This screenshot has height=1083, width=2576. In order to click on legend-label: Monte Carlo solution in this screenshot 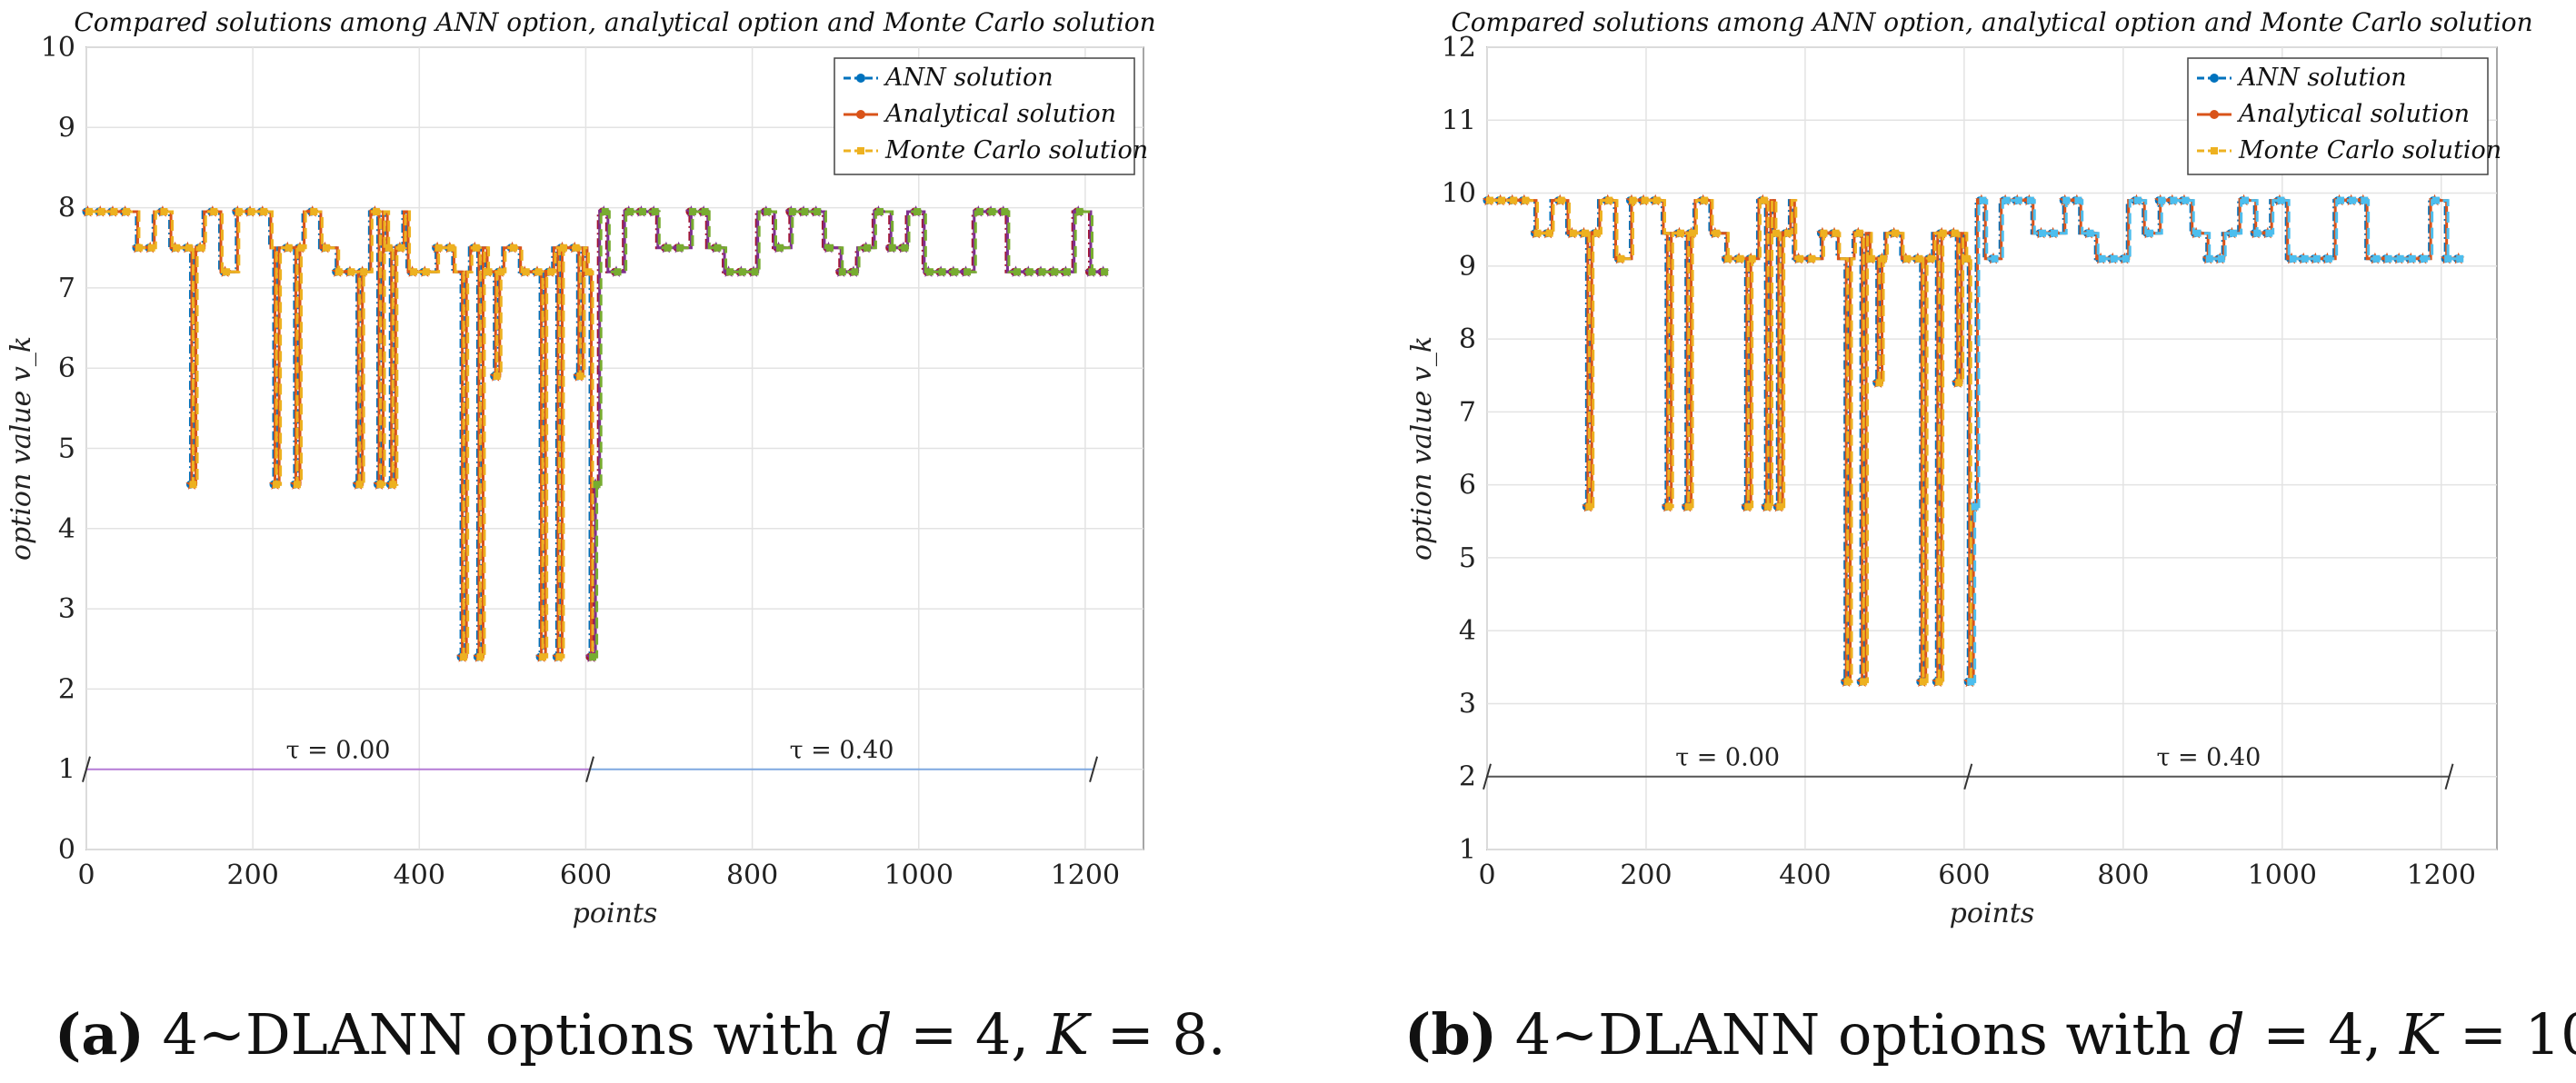, I will do `click(2369, 150)`.